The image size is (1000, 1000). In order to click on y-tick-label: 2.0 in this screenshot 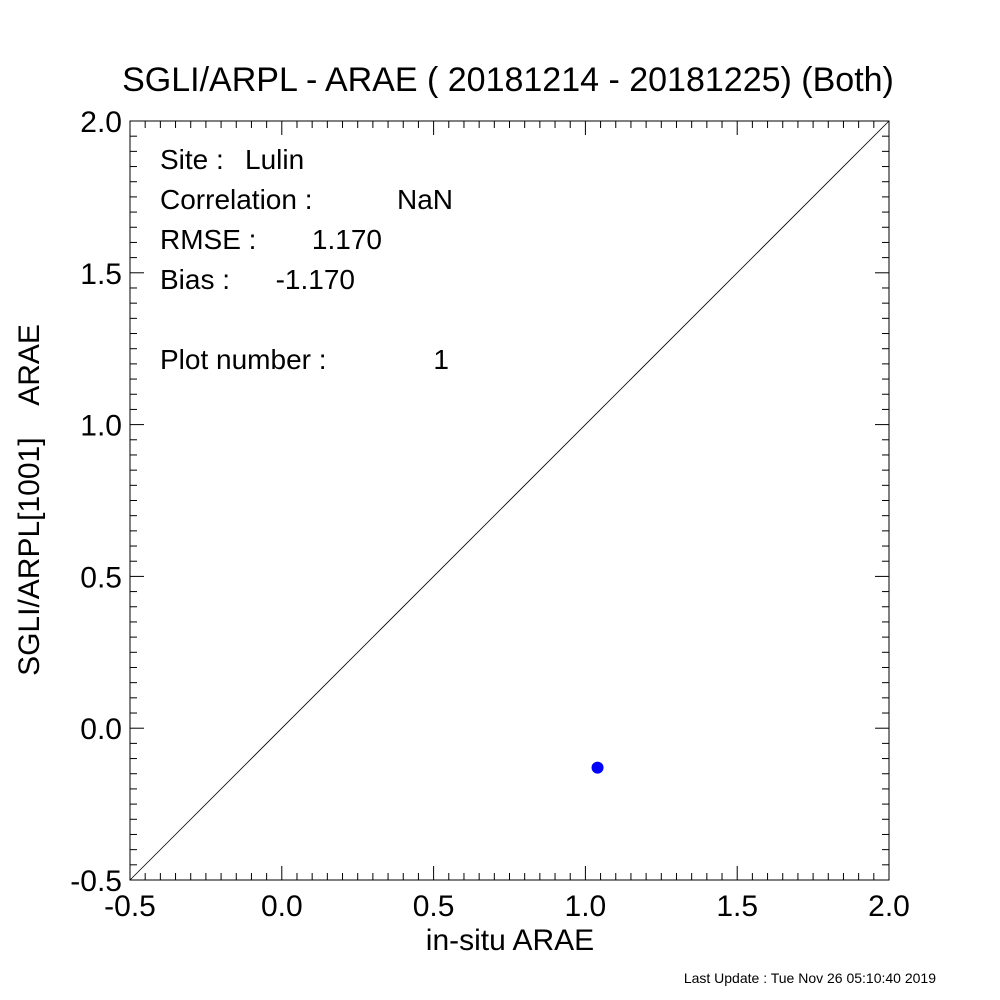, I will do `click(101, 122)`.